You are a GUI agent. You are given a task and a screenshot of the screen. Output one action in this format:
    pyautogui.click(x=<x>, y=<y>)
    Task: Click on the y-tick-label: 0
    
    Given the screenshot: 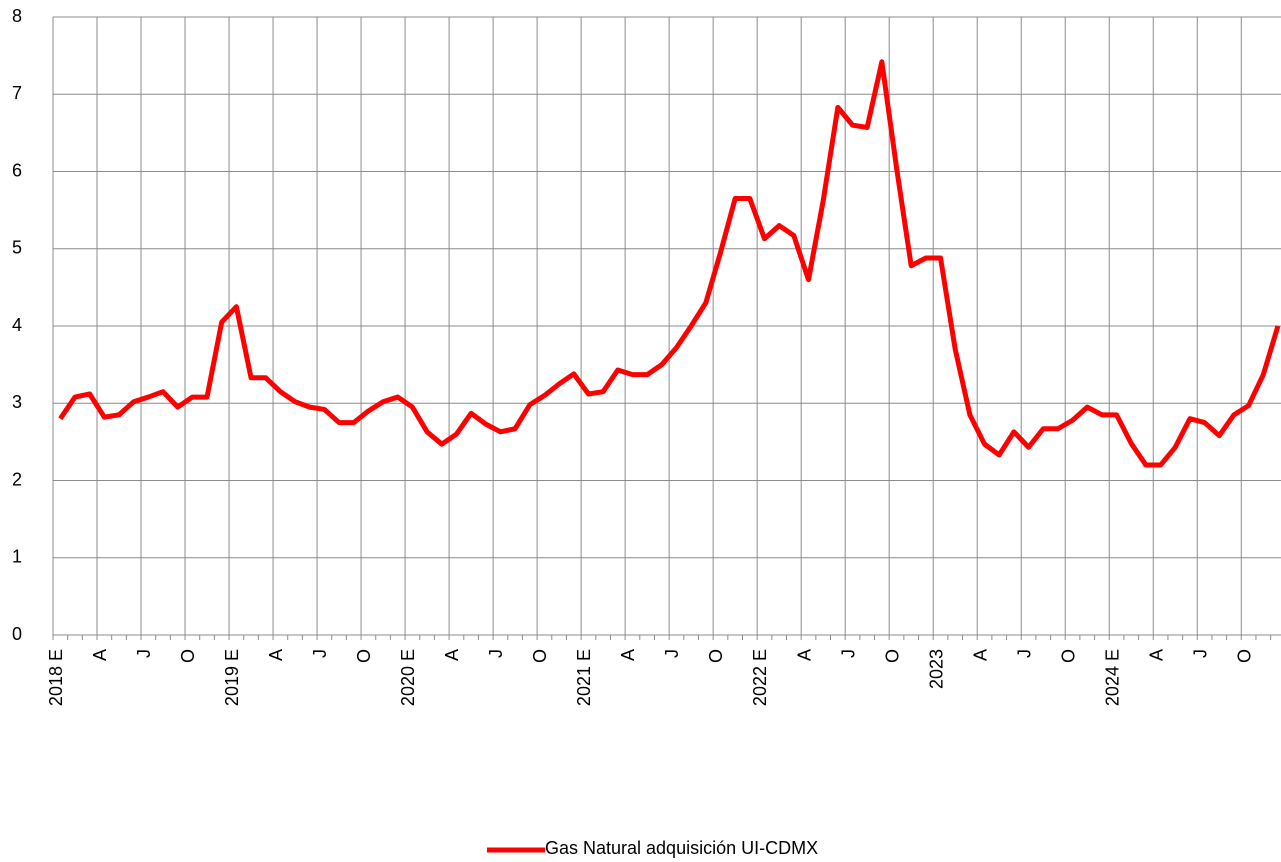 What is the action you would take?
    pyautogui.click(x=17, y=634)
    